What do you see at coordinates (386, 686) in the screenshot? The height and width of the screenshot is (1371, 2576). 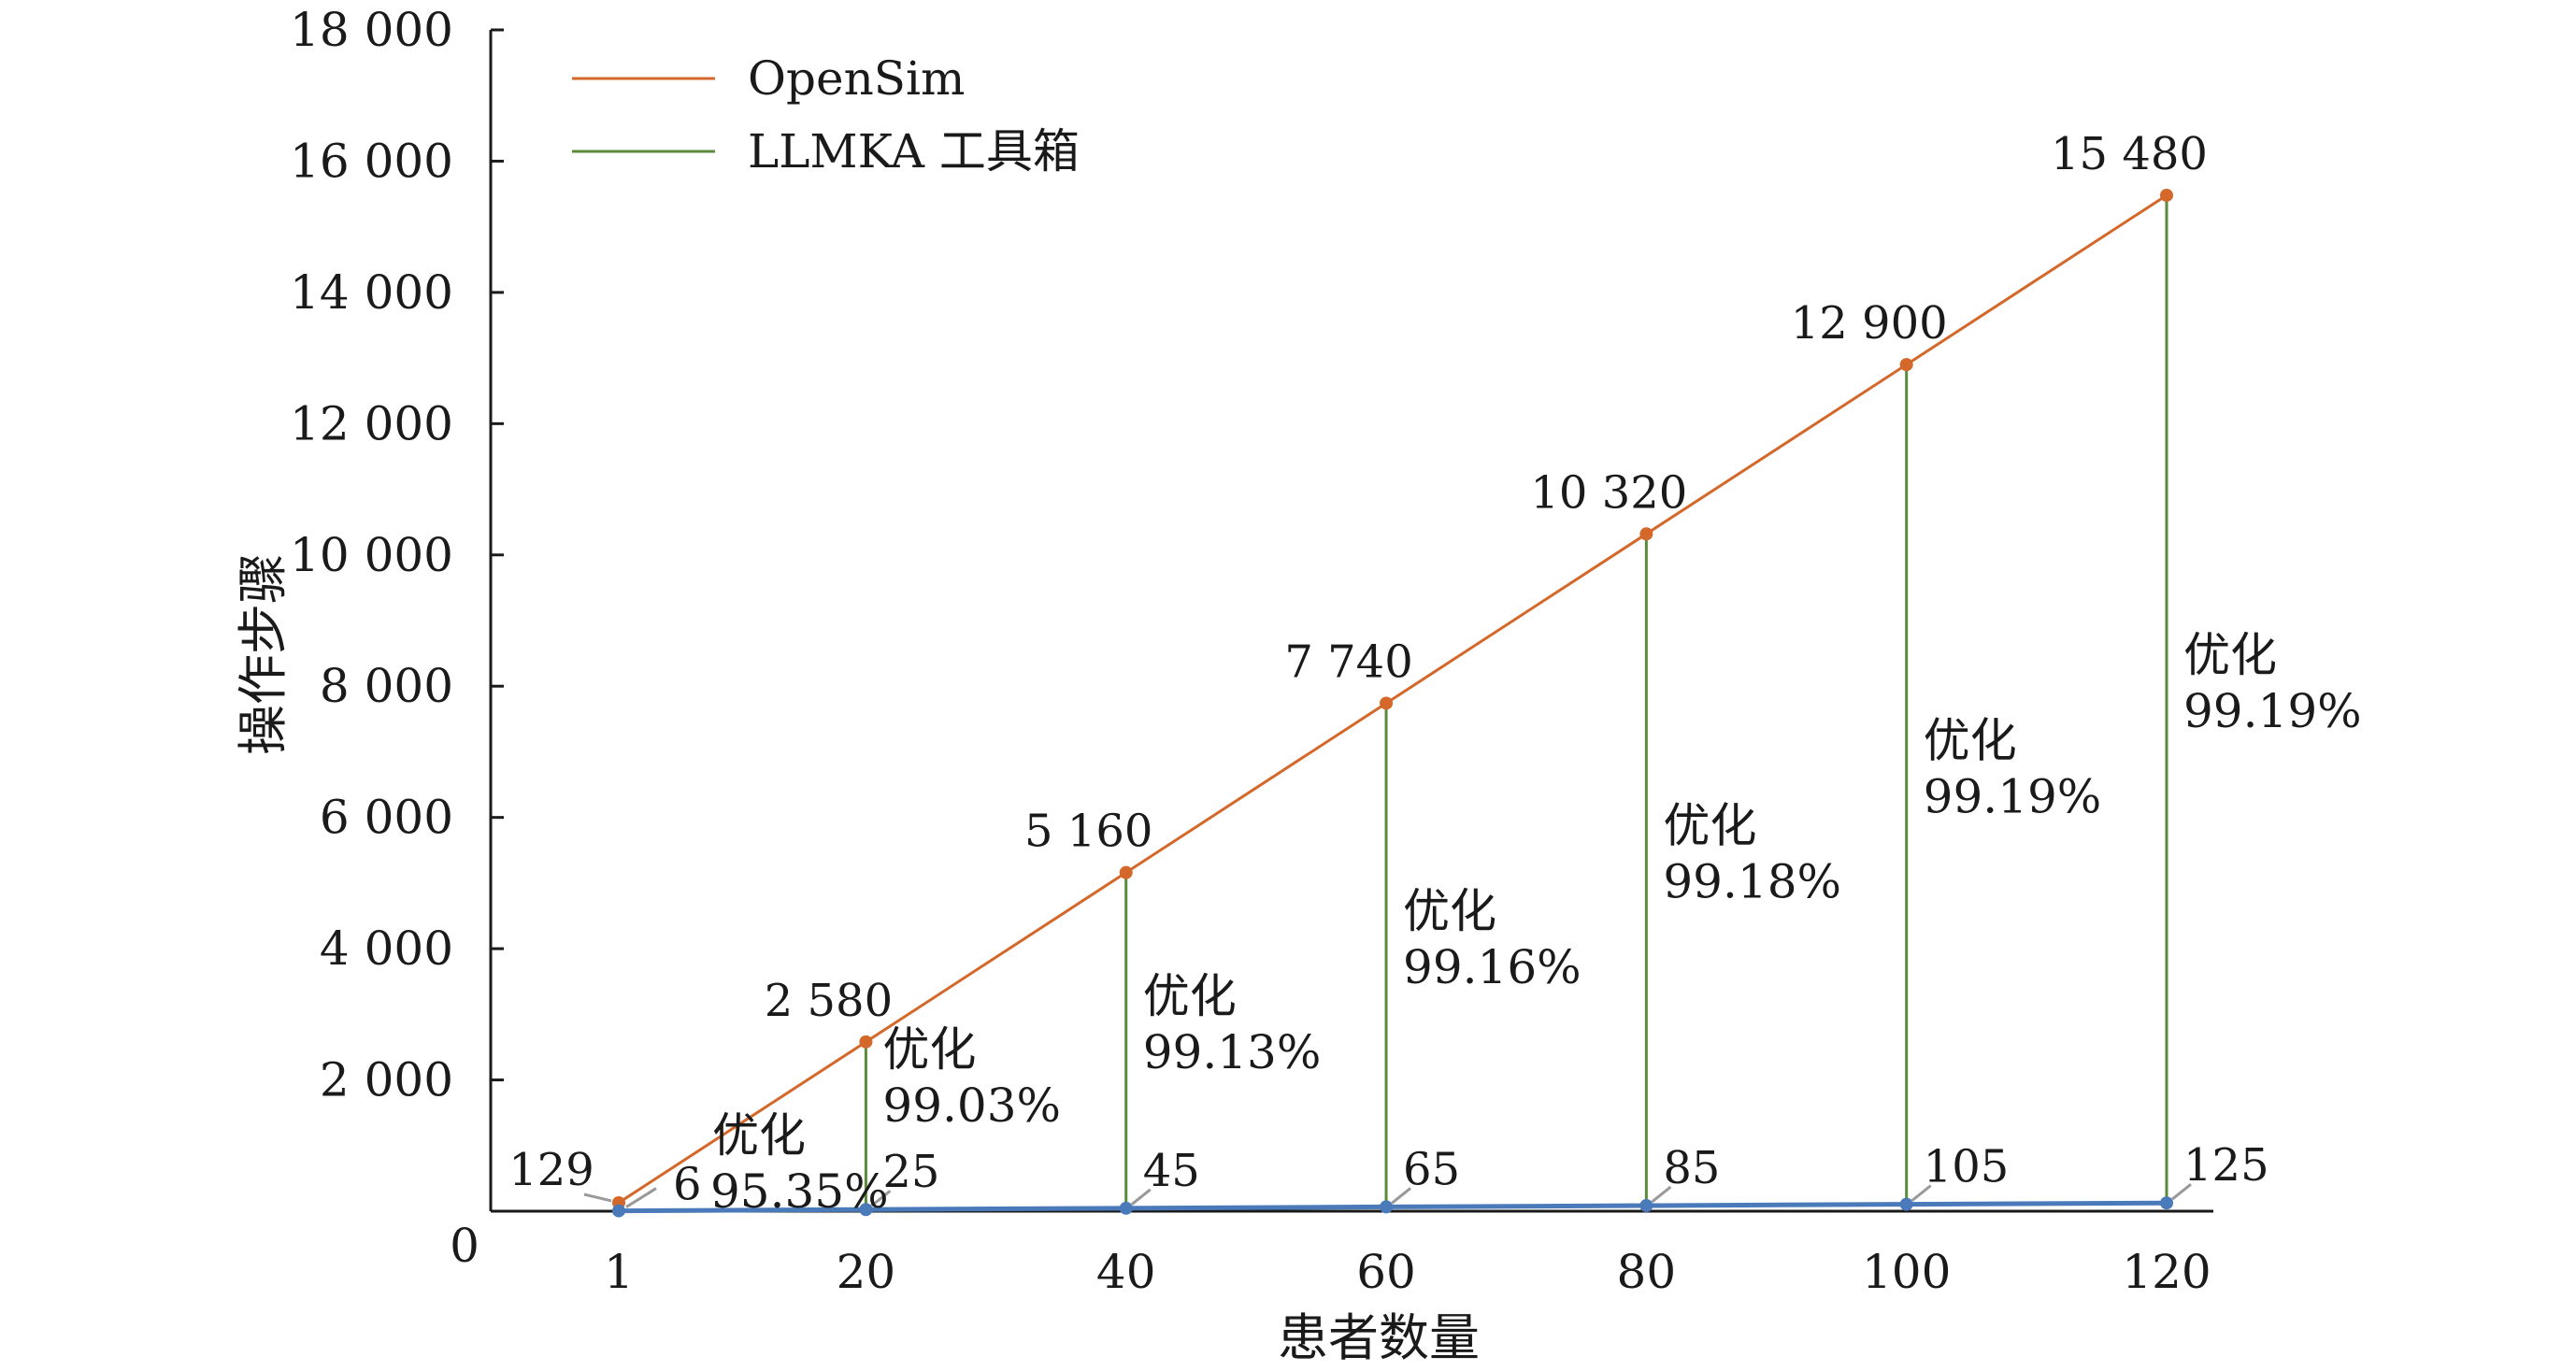 I see `y-tick-label: 8 000` at bounding box center [386, 686].